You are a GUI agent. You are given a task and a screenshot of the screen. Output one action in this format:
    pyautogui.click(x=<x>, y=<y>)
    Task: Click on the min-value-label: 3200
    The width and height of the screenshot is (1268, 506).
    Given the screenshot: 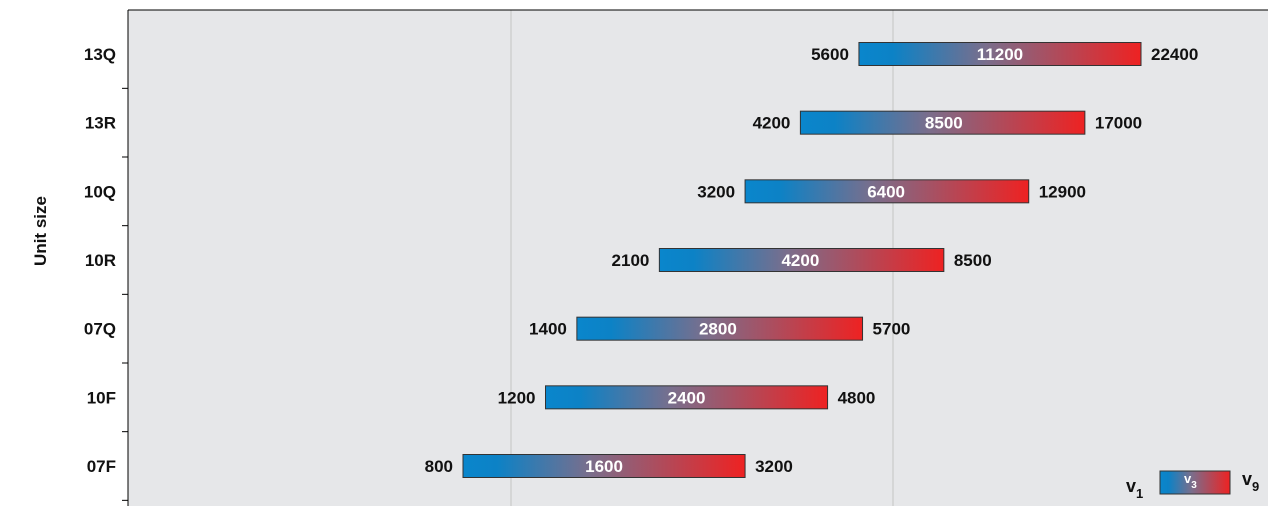 What is the action you would take?
    pyautogui.click(x=716, y=191)
    